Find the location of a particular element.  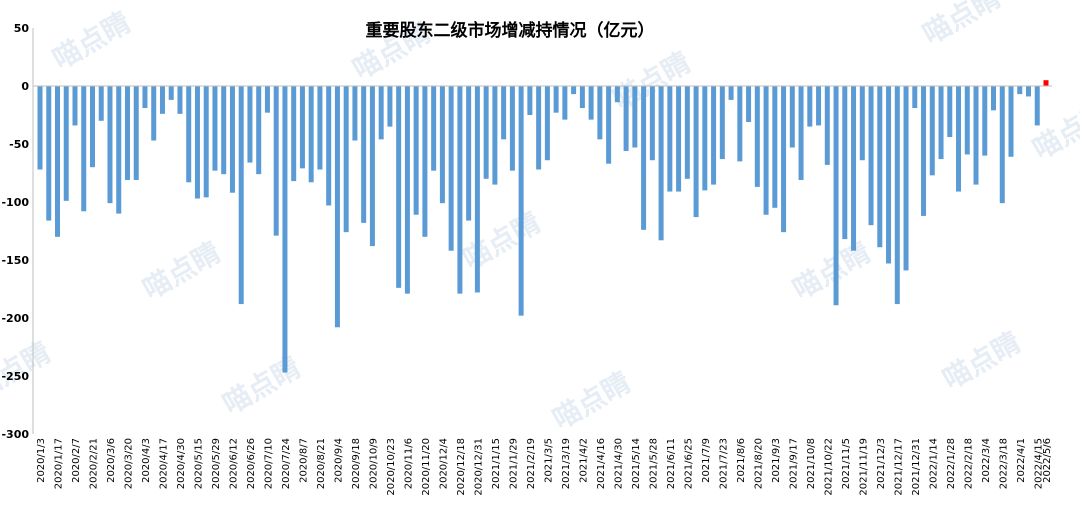

x-tick-label: 2021/4/16 is located at coordinates (601, 463).